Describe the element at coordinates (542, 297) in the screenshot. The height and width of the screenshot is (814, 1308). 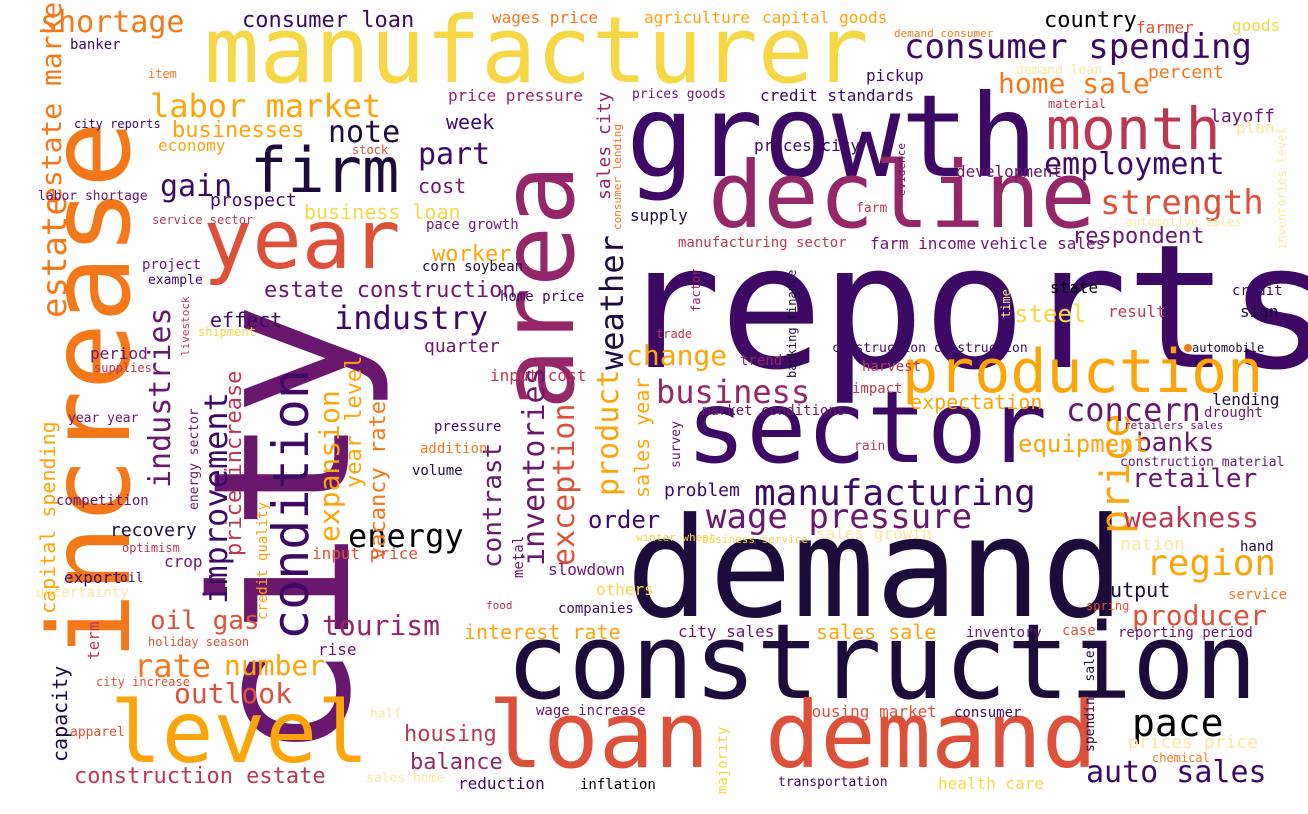
I see `word-home-price: home price` at that location.